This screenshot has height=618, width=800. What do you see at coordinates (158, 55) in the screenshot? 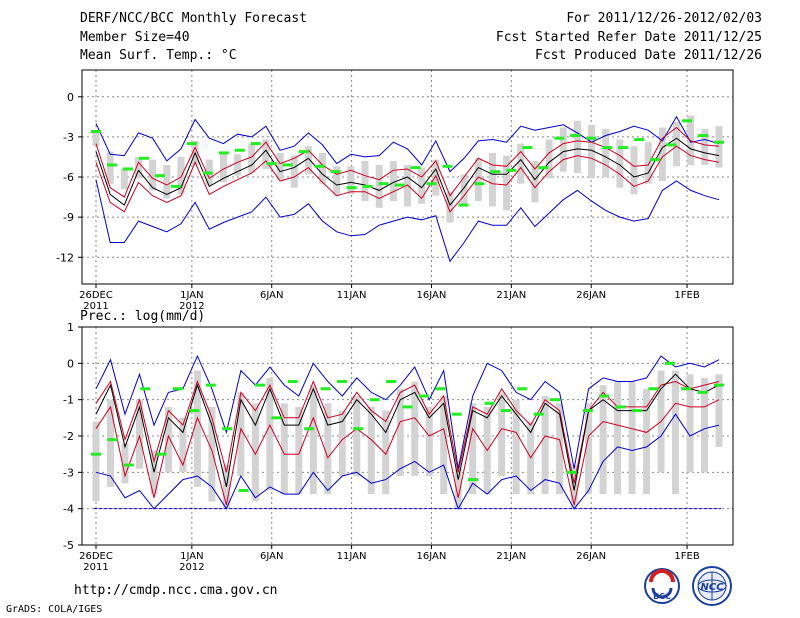
I see `variable-label: Mean Surf. Temp.: °C` at bounding box center [158, 55].